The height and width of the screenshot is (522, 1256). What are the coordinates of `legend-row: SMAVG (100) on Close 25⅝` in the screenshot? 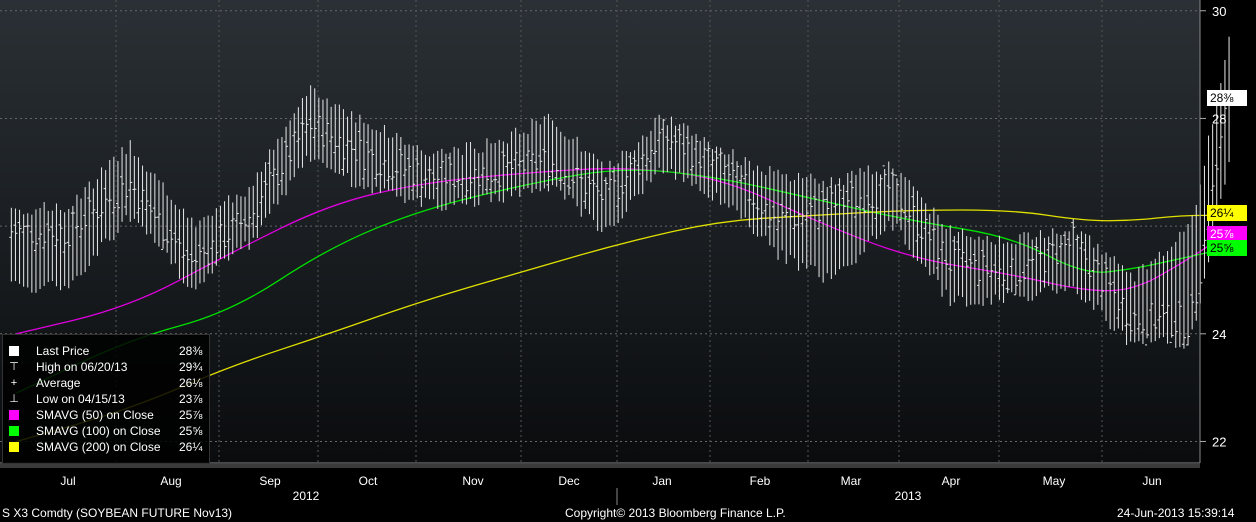 It's located at (107, 431).